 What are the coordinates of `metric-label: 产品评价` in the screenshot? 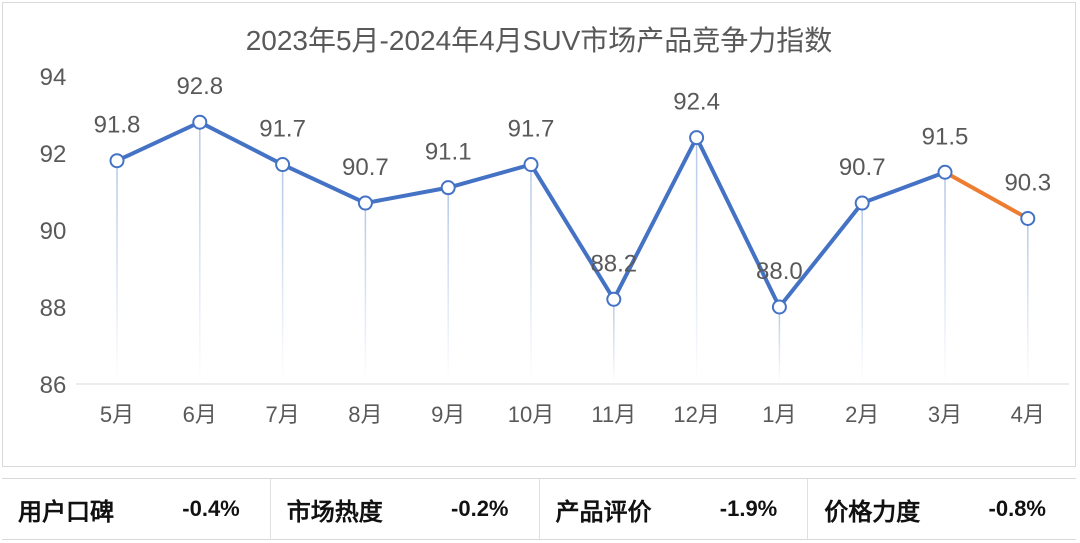 It's located at (603, 512).